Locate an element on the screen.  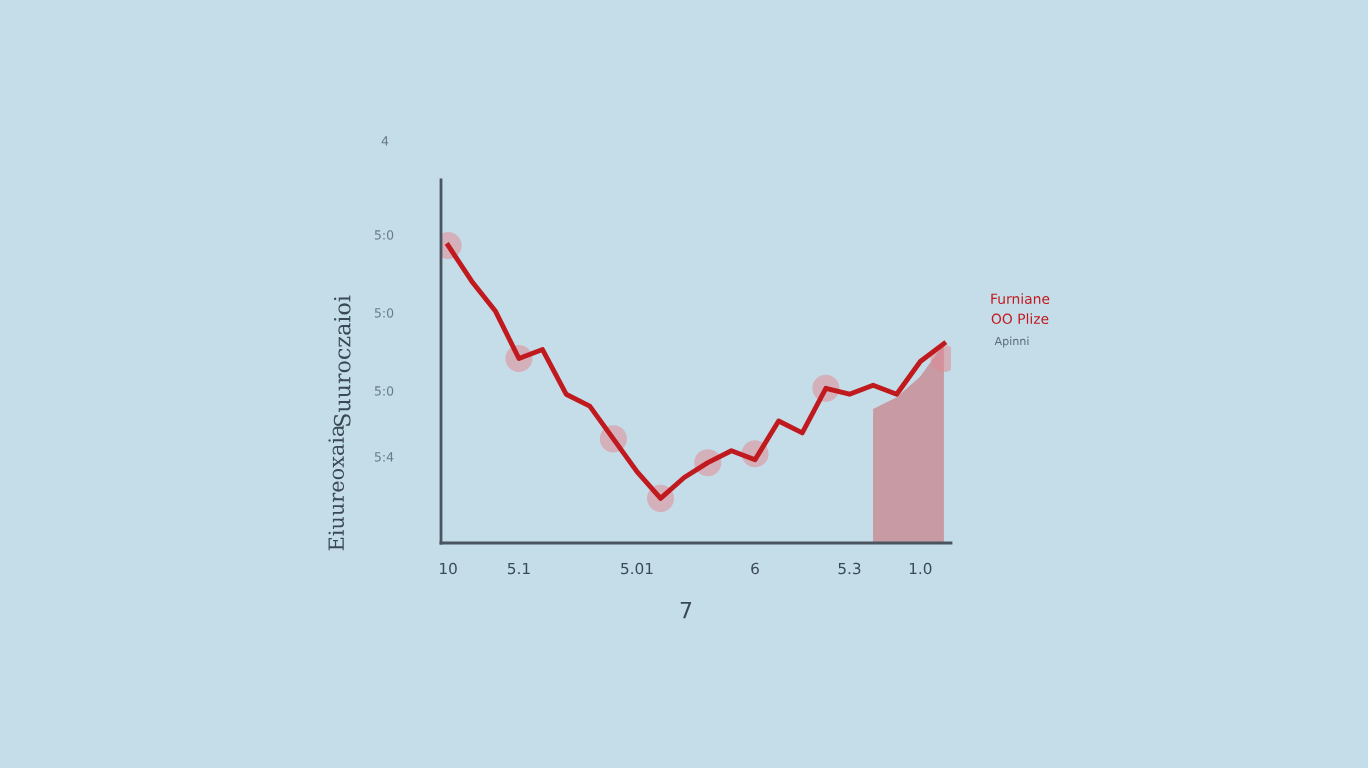
text: OO Plize is located at coordinates (1020, 319).